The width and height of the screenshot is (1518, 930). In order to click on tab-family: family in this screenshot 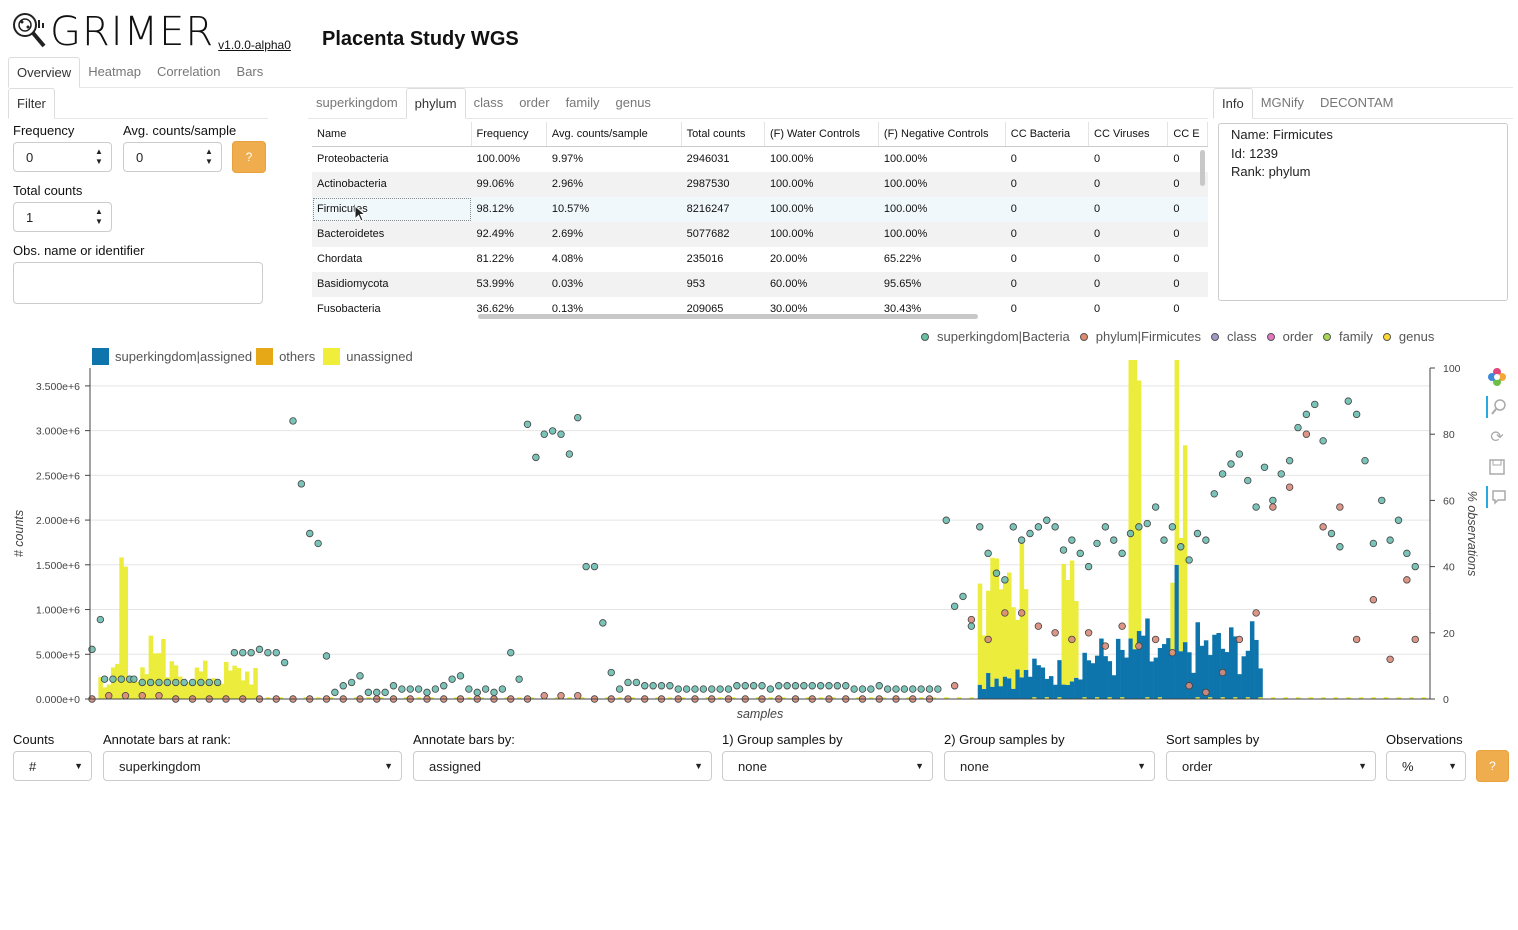, I will do `click(582, 102)`.